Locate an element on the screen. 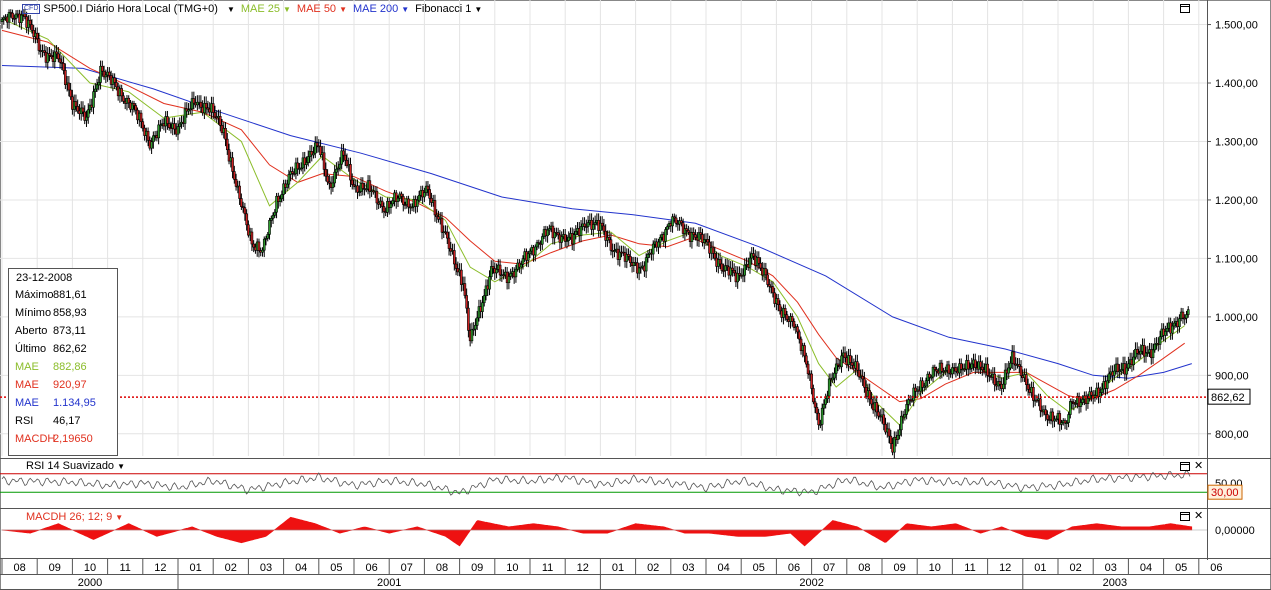  row-label: Máximo is located at coordinates (34, 295).